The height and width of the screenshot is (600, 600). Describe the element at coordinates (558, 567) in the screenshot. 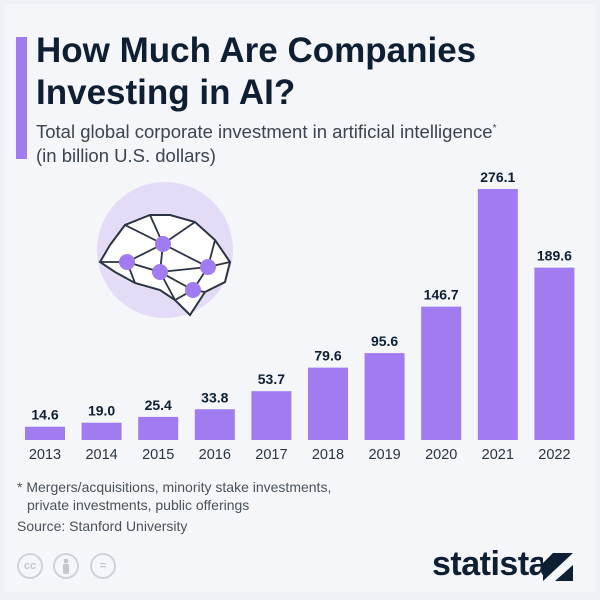

I see `statista-logo-mark-icon` at that location.